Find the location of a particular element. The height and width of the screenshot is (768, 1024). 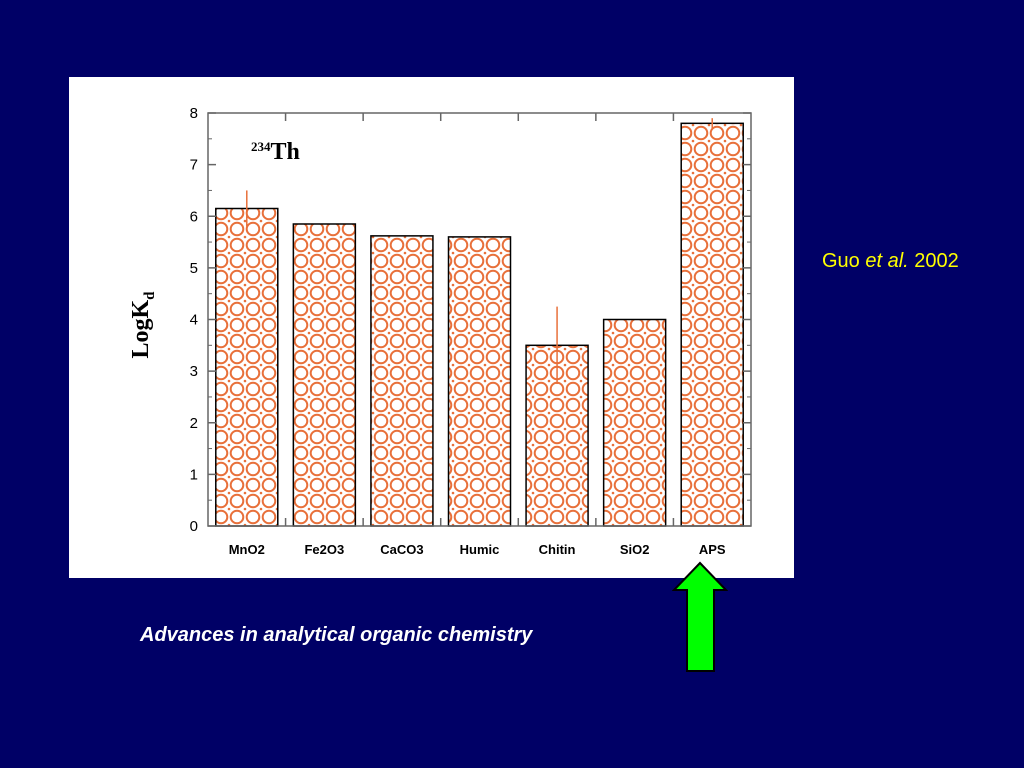

y-tick-label: 0 is located at coordinates (194, 526).